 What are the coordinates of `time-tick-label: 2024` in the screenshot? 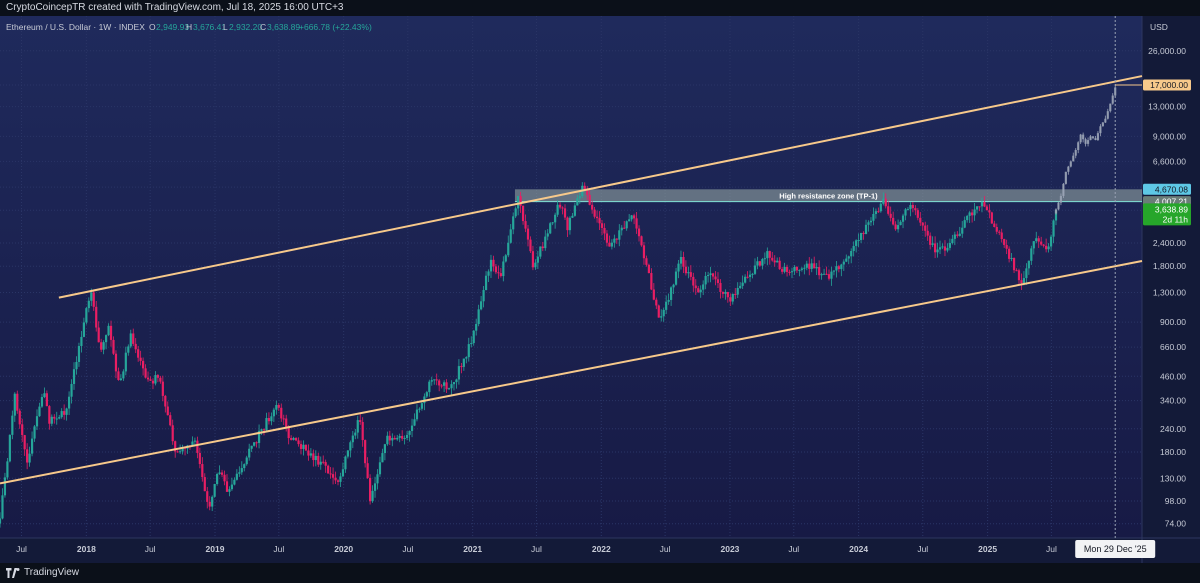 It's located at (858, 549).